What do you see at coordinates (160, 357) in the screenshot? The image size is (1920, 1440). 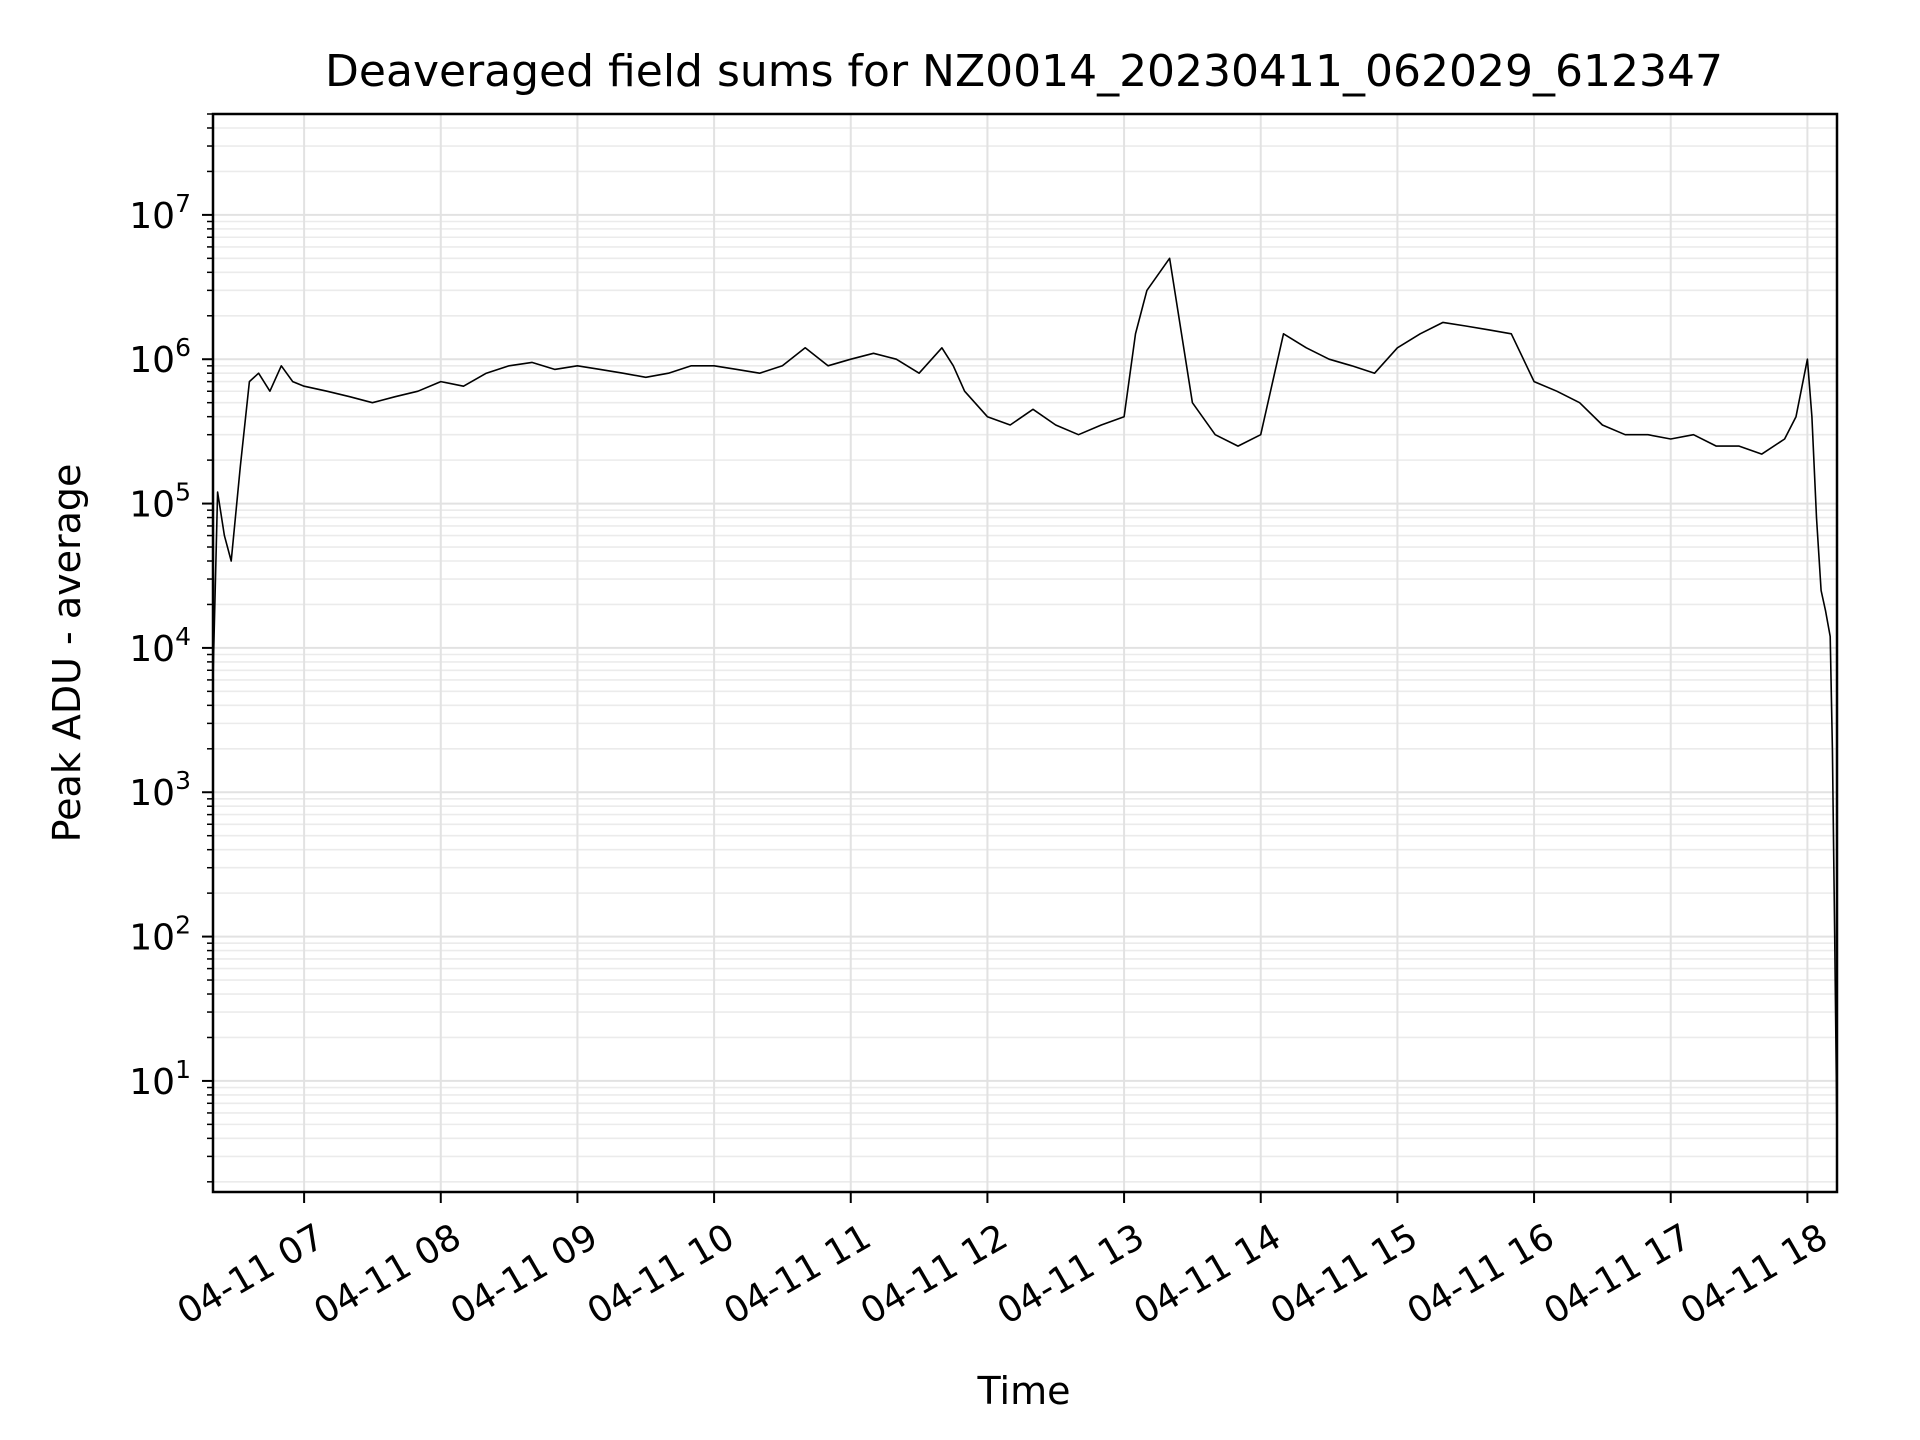 I see `y-tick-label: 10⁶` at bounding box center [160, 357].